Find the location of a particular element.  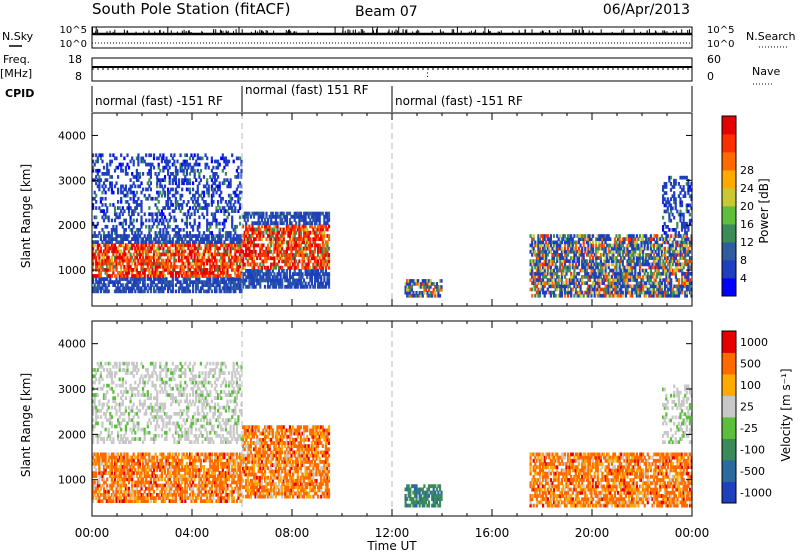

date-label: 06/Apr/2013 is located at coordinates (646, 10).